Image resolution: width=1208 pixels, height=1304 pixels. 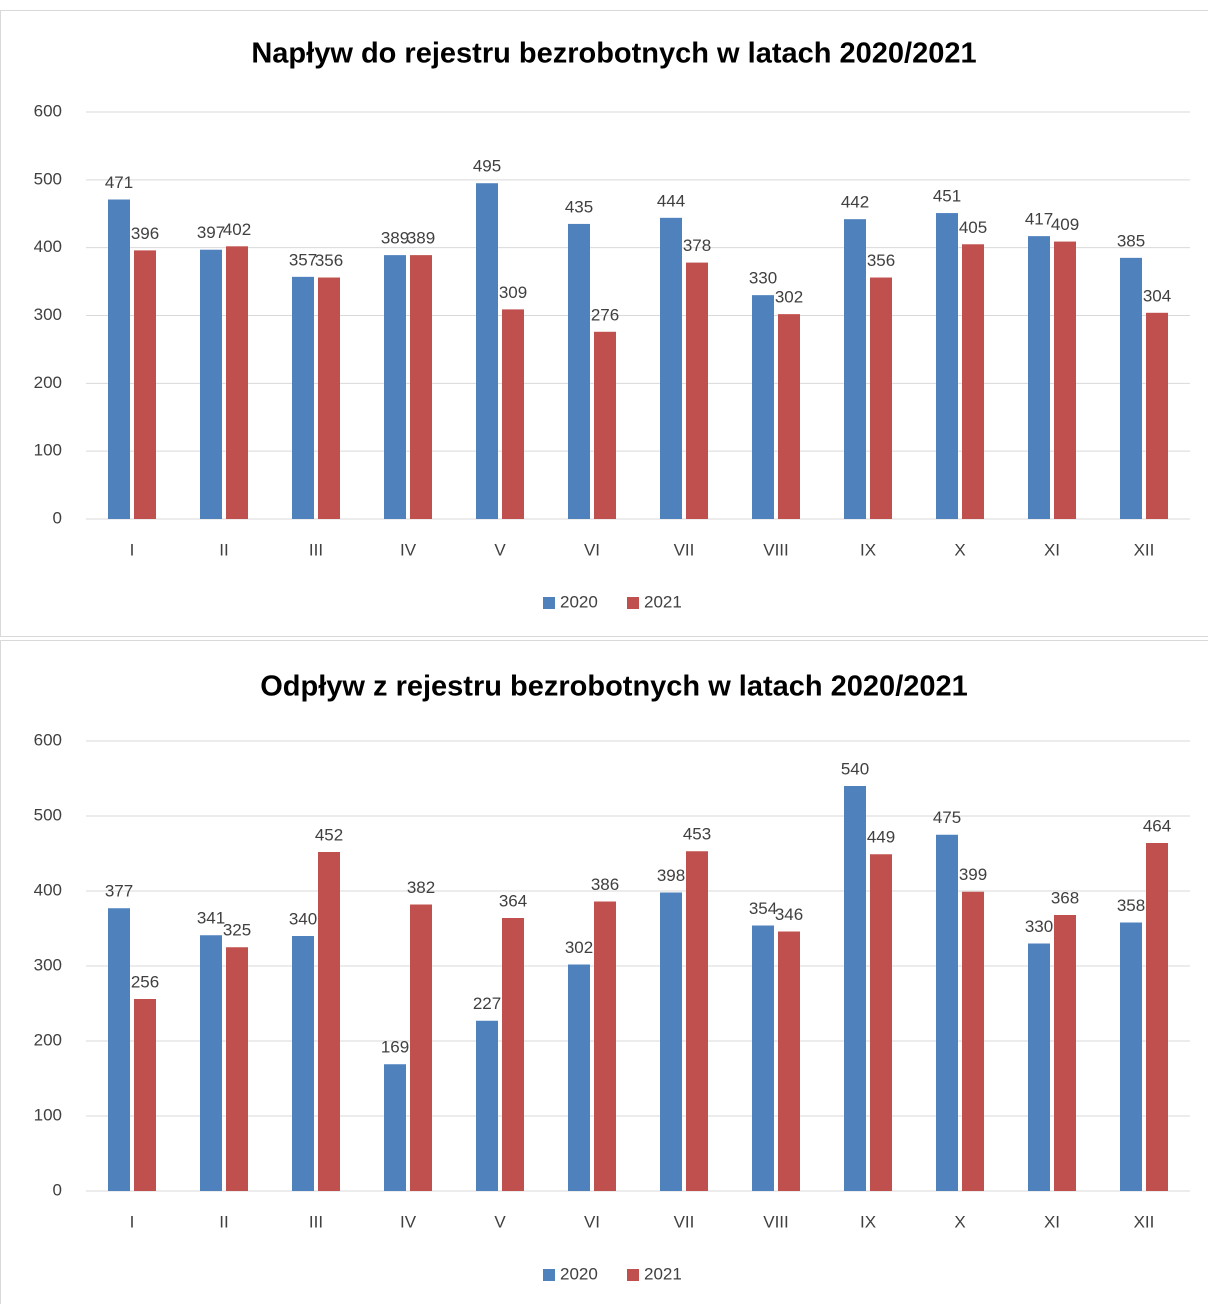 I want to click on data-label: 495, so click(x=487, y=166).